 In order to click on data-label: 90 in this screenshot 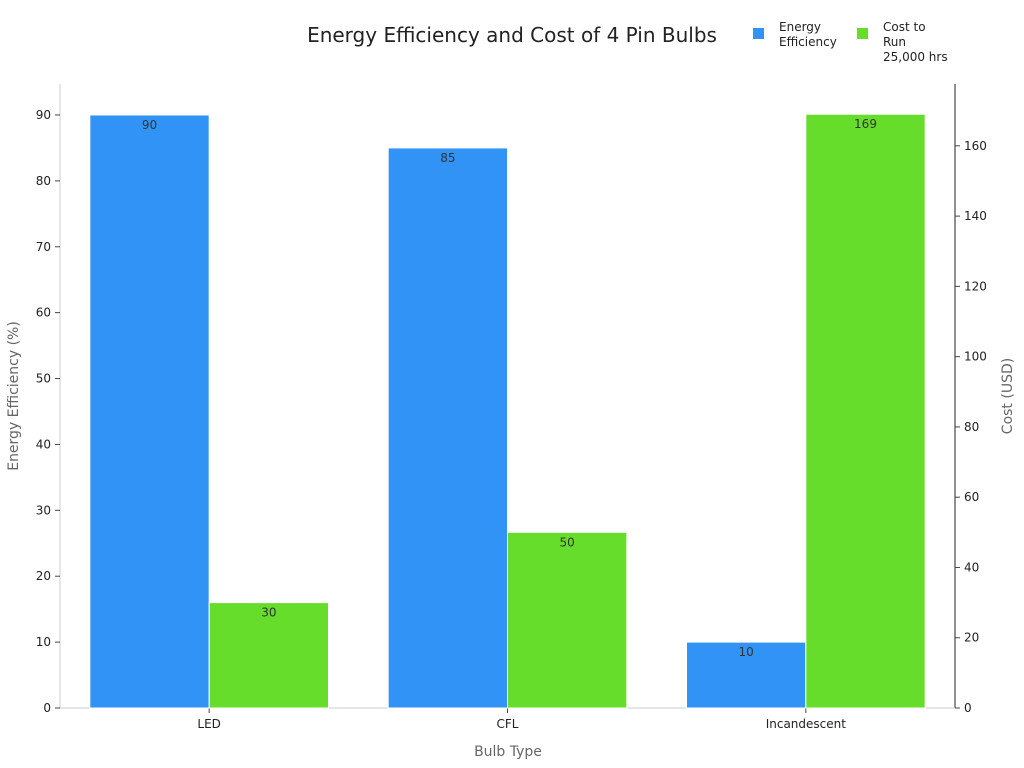, I will do `click(149, 125)`.